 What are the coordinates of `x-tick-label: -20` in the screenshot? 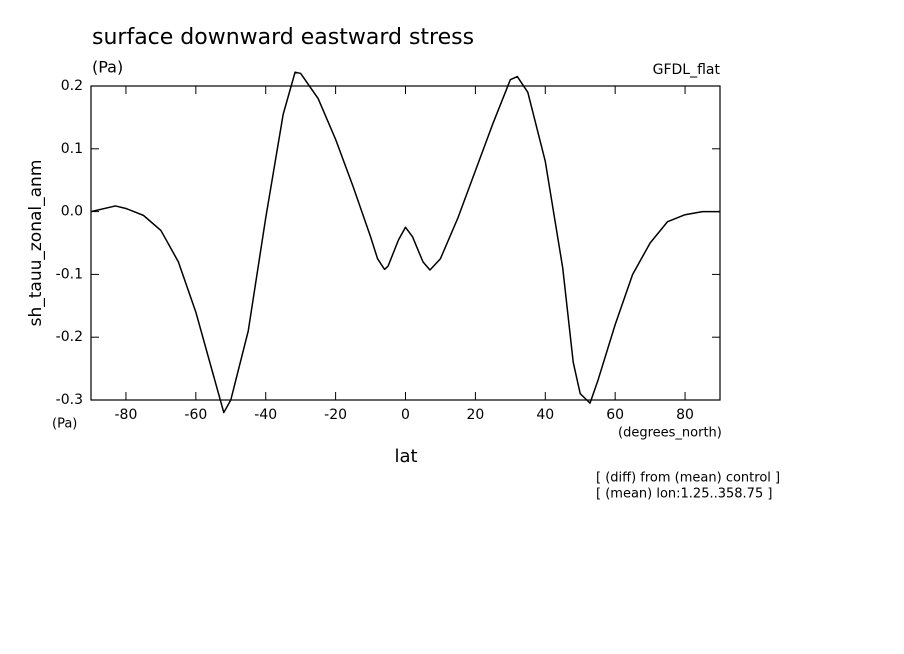 It's located at (335, 415).